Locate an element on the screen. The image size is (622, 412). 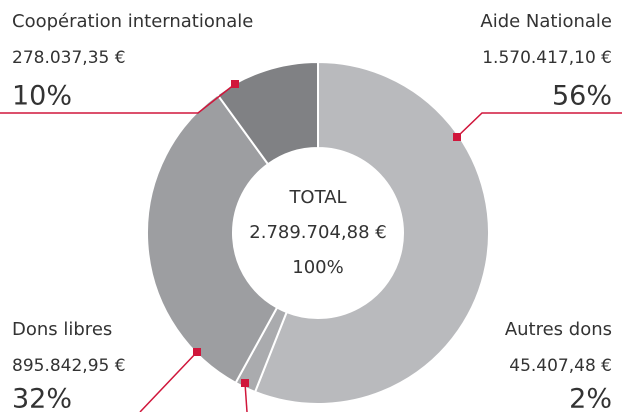
percent-label: 32% is located at coordinates (42, 398).